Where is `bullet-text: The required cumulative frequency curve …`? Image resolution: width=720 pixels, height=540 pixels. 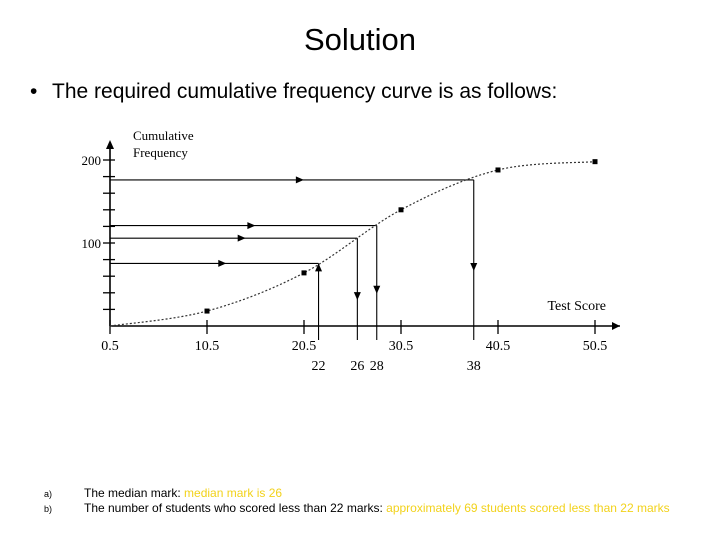
bullet-text: The required cumulative frequency curve … is located at coordinates (305, 91).